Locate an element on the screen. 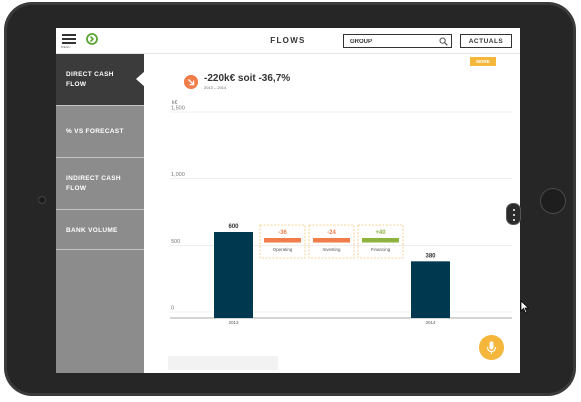  top-bar: MENU FLOWS ACTUALS is located at coordinates (288, 41).